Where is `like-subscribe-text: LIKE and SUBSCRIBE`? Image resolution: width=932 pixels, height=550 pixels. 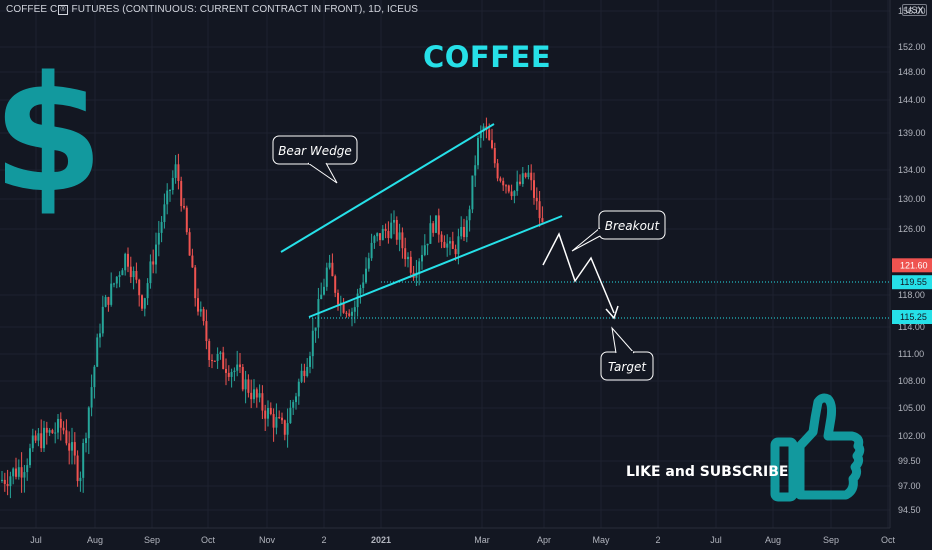 like-subscribe-text: LIKE and SUBSCRIBE is located at coordinates (707, 472).